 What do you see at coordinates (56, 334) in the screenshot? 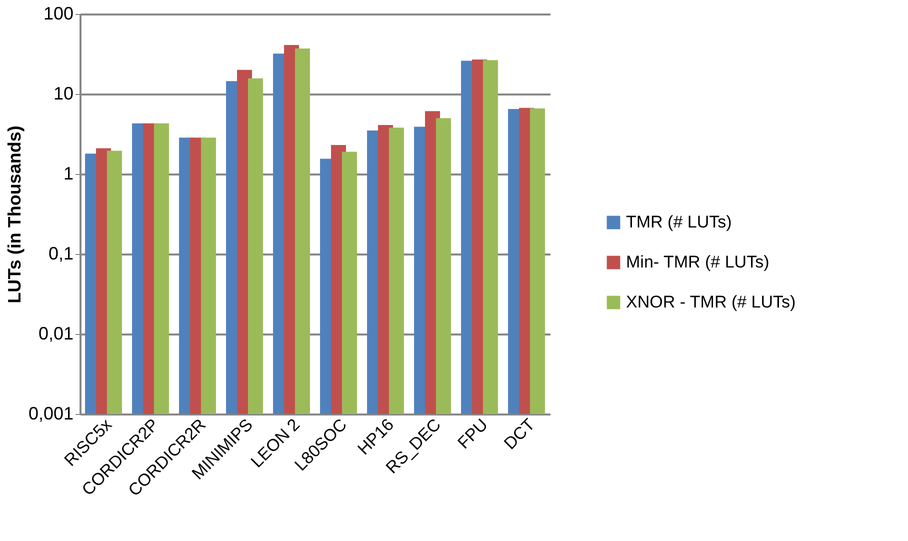
I see `y-tick-label: 0,01` at bounding box center [56, 334].